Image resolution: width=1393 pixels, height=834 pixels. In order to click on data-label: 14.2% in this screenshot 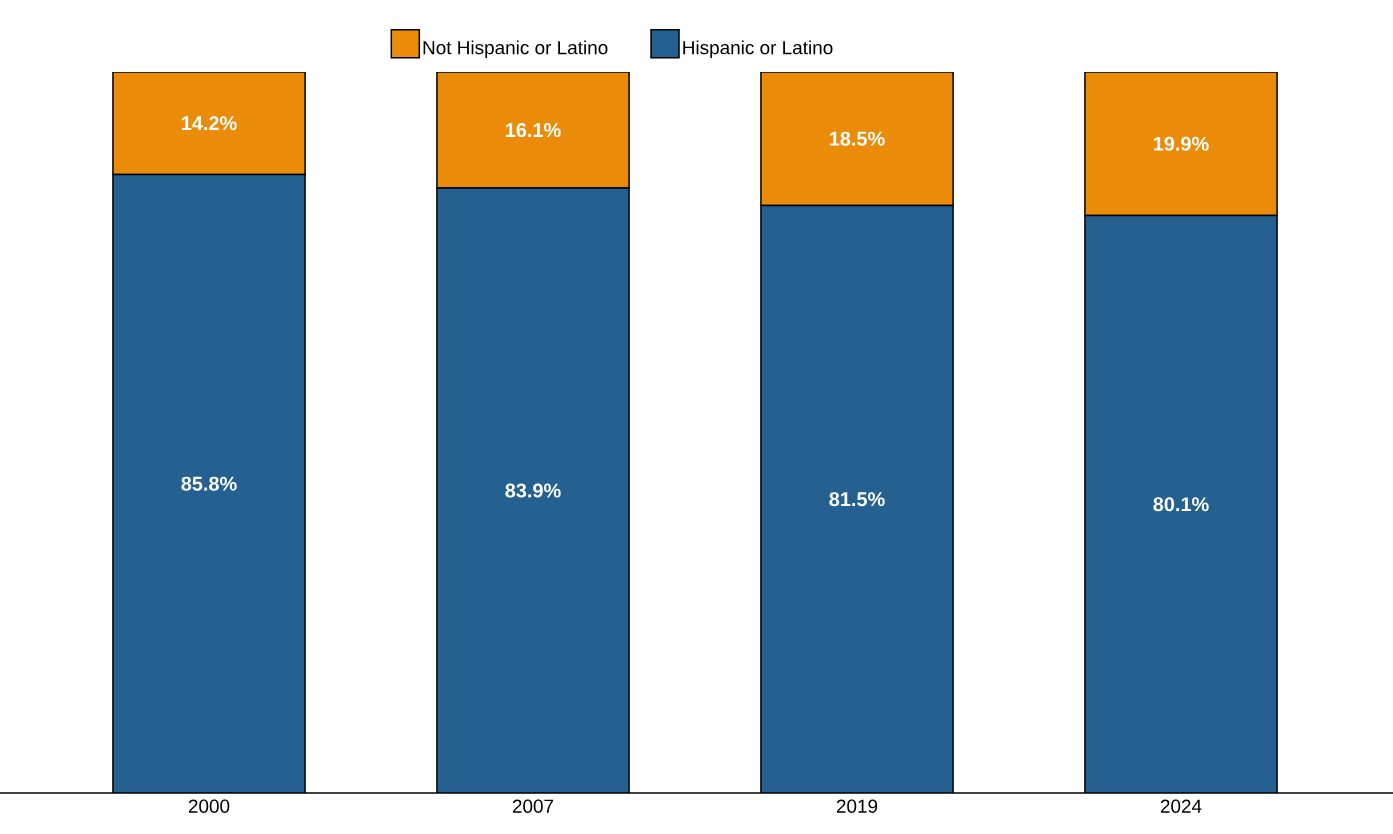, I will do `click(209, 123)`.